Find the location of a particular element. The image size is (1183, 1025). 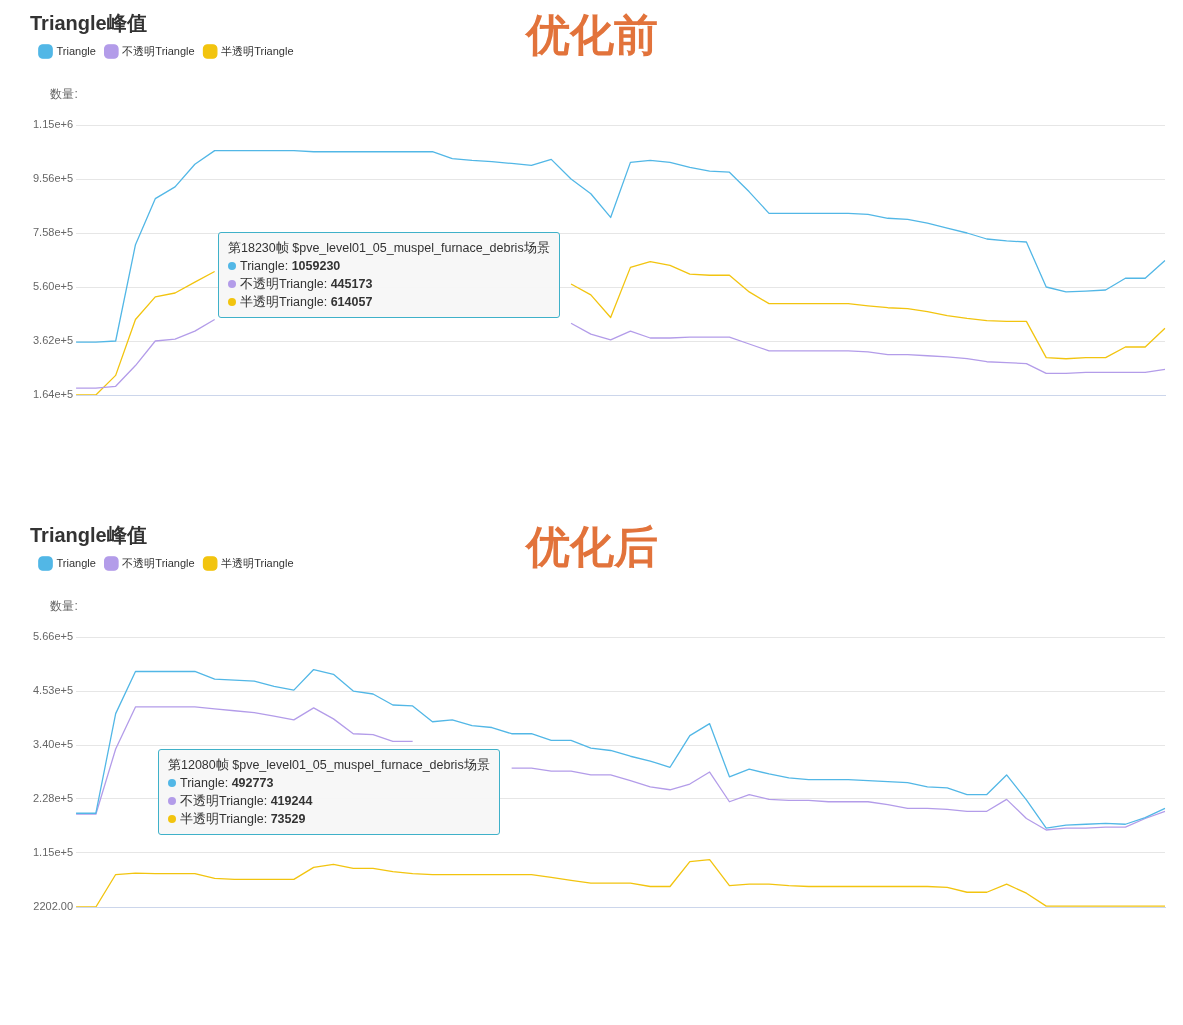

annotation: 第12080帧 $pve_level01_05_muspel_furnace_debris场景 is located at coordinates (329, 765).